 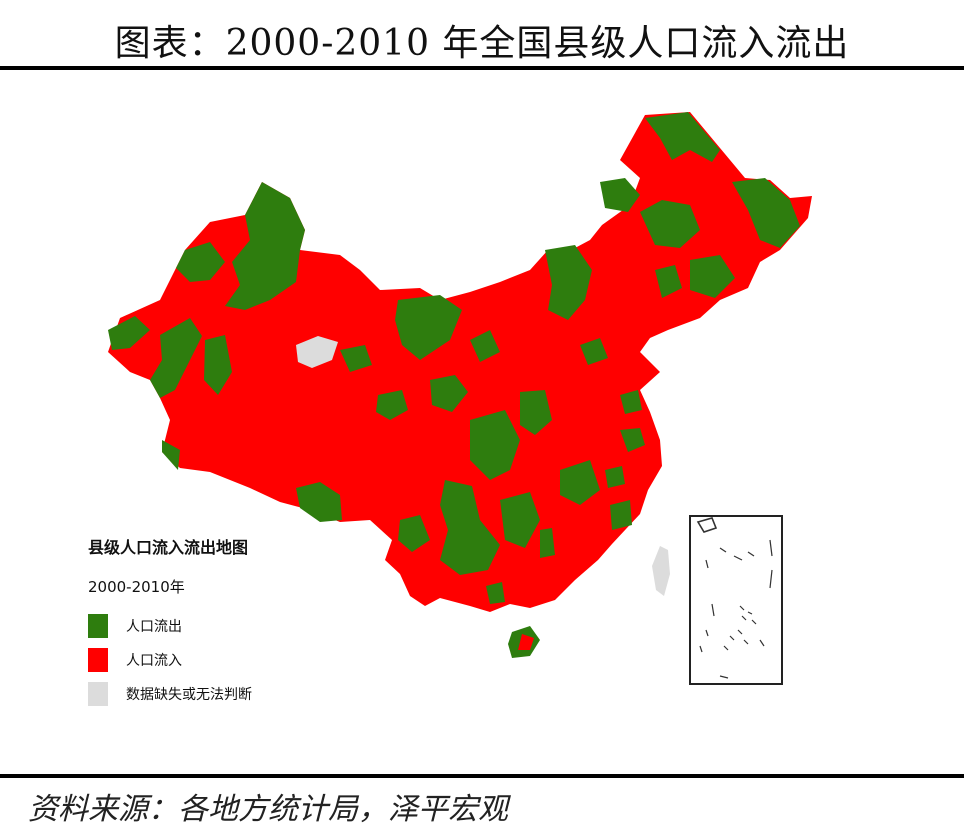 What do you see at coordinates (482, 68) in the screenshot?
I see `top-rule` at bounding box center [482, 68].